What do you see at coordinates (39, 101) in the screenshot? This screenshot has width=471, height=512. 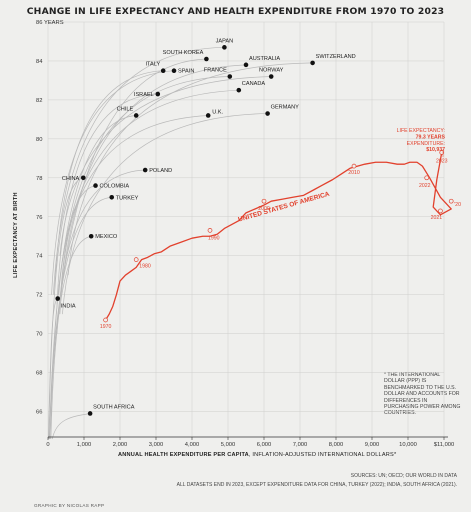 I see `y-tick-label: 82` at bounding box center [39, 101].